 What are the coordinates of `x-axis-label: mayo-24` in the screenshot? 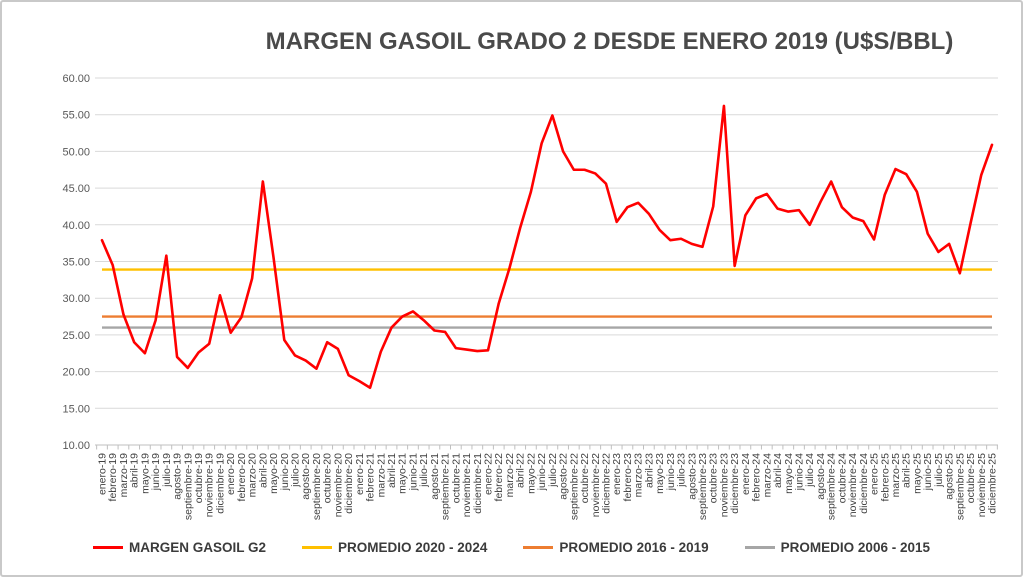 It's located at (789, 473).